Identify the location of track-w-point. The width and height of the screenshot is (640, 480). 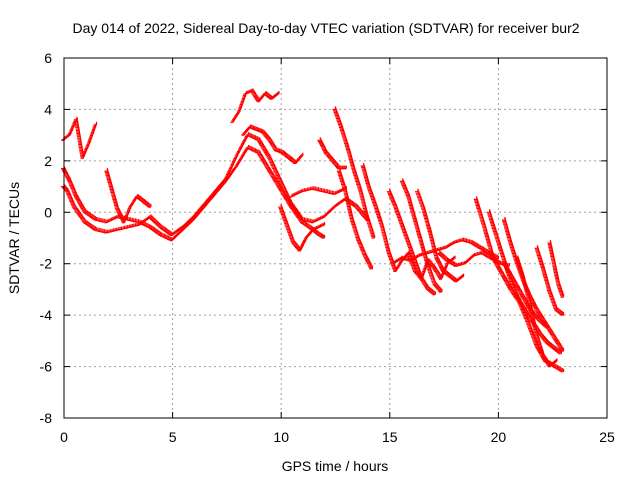
(562, 296).